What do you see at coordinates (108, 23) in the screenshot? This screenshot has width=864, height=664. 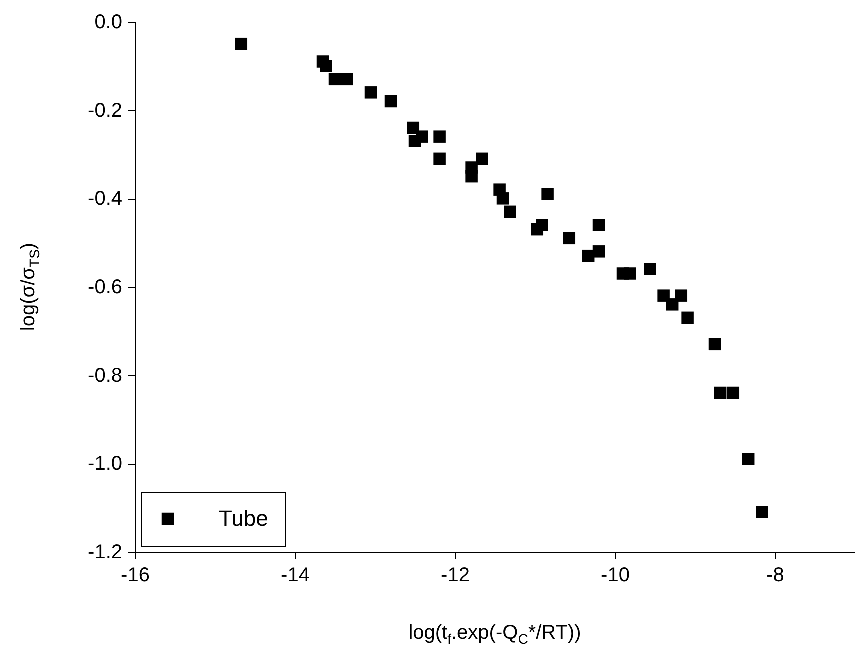 I see `y-tick-label: 0.0` at bounding box center [108, 23].